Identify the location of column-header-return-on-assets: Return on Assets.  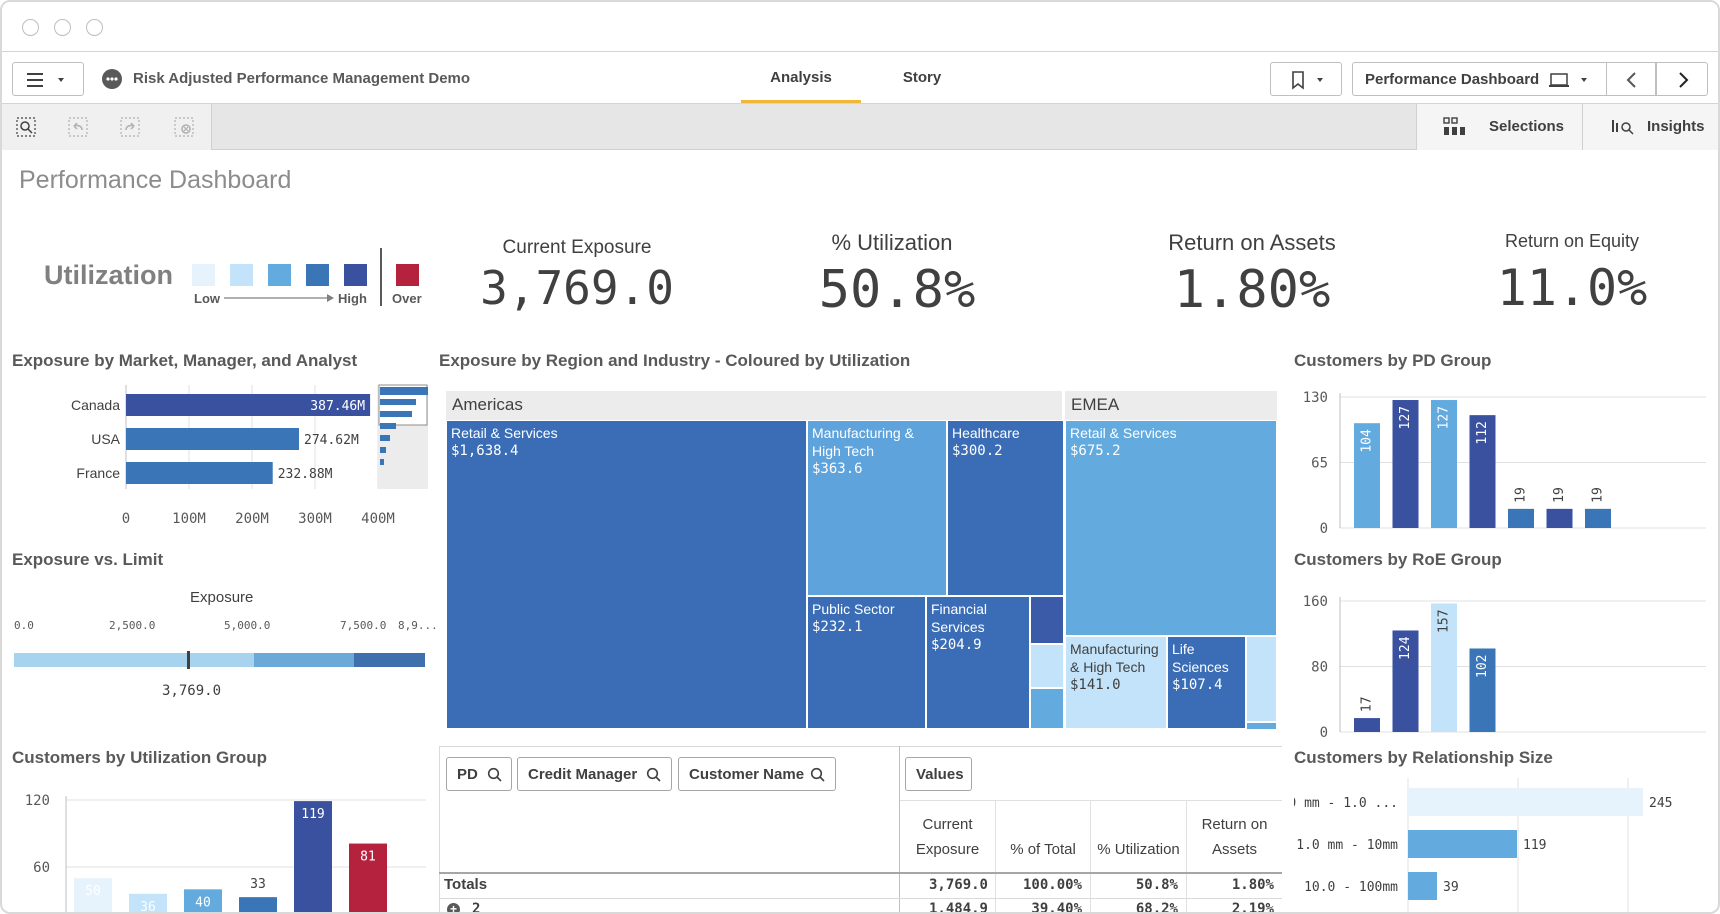
(1234, 837).